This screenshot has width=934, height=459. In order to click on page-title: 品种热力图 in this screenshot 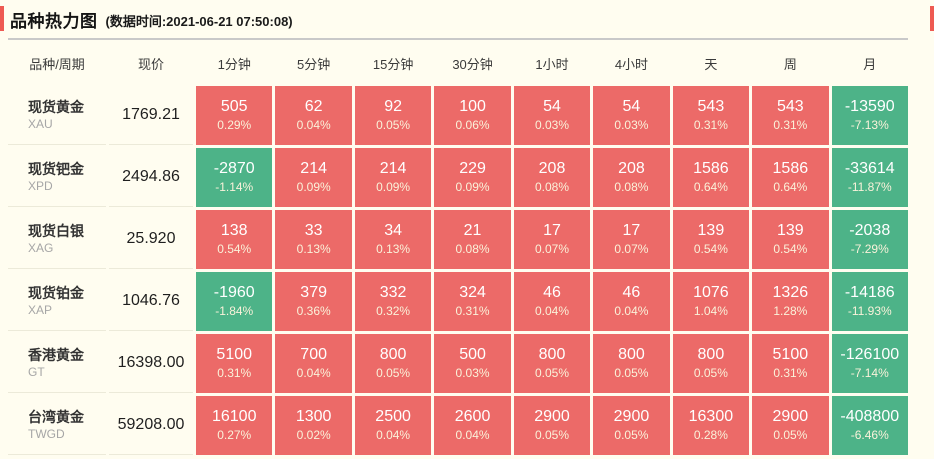, I will do `click(54, 21)`.